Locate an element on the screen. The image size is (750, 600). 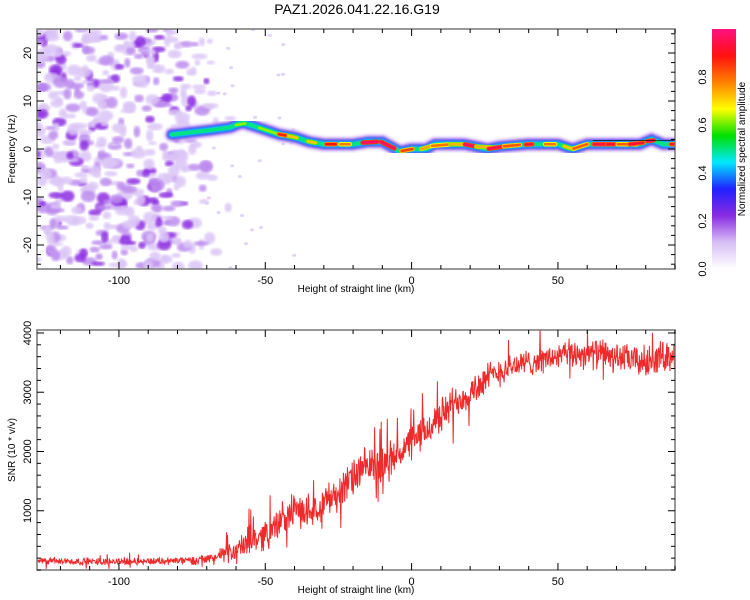
colorbar-label: Normalized spectral amplitude is located at coordinates (742, 148).